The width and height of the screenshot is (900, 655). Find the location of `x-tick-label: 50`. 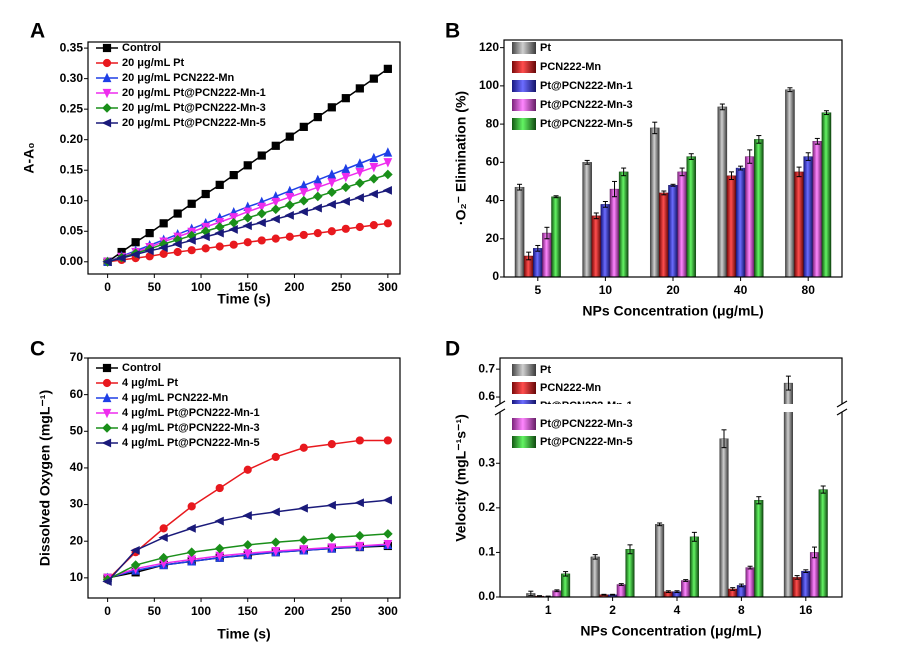

x-tick-label: 50 is located at coordinates (155, 611).